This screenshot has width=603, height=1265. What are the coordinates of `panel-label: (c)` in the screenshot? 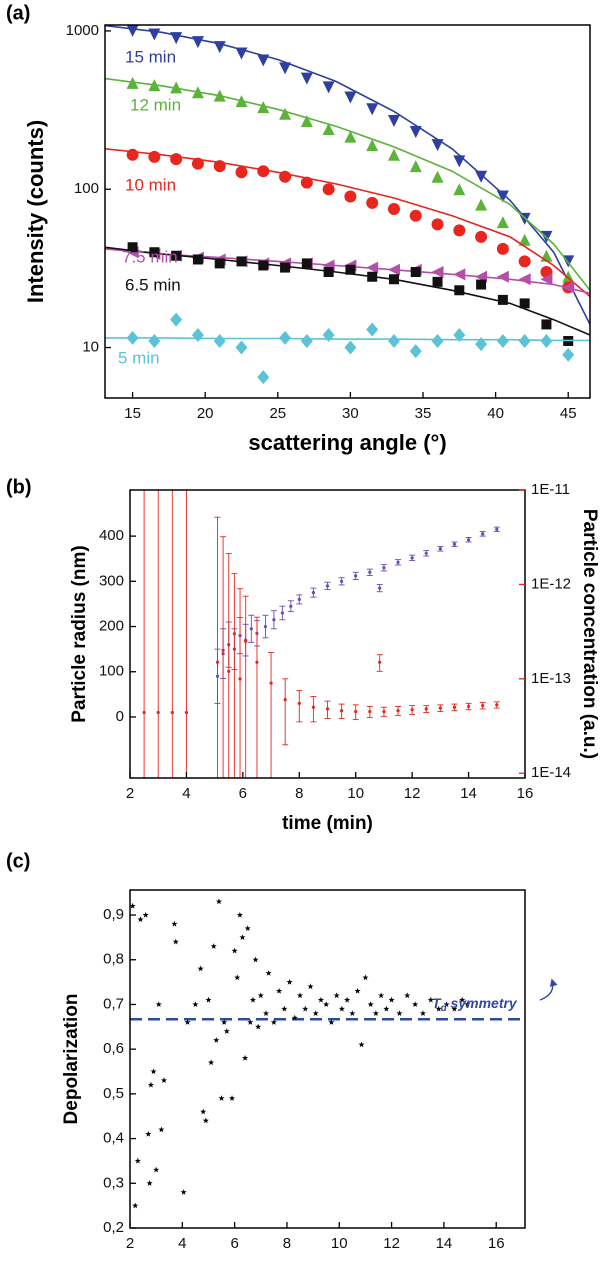 It's located at (18, 861).